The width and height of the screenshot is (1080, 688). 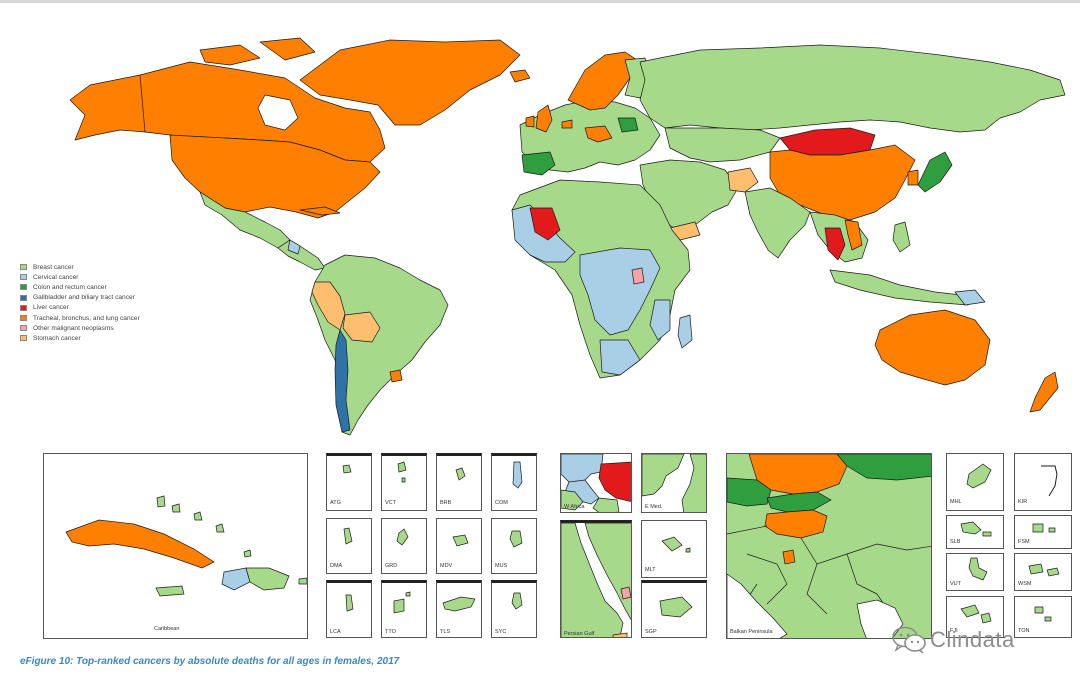 What do you see at coordinates (302, 581) in the screenshot?
I see `puerto-rico-inset` at bounding box center [302, 581].